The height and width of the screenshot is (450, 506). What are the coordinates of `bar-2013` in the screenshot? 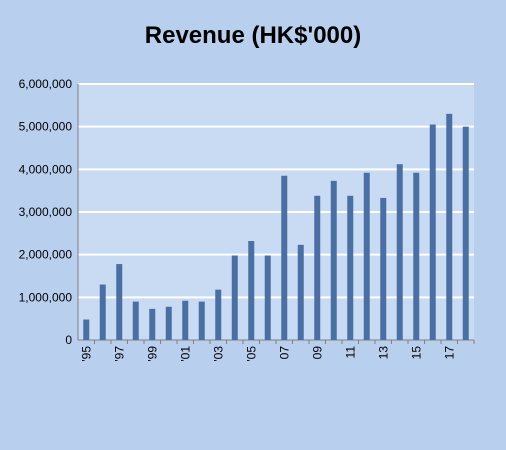 It's located at (383, 268).